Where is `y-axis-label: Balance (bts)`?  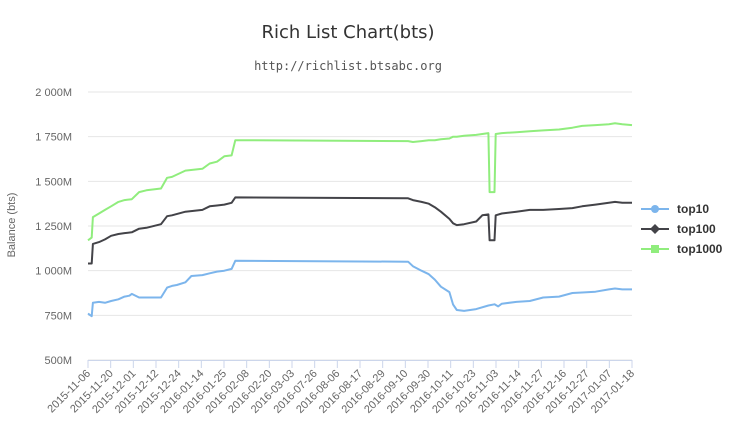
y-axis-label: Balance (bts) is located at coordinates (12, 225).